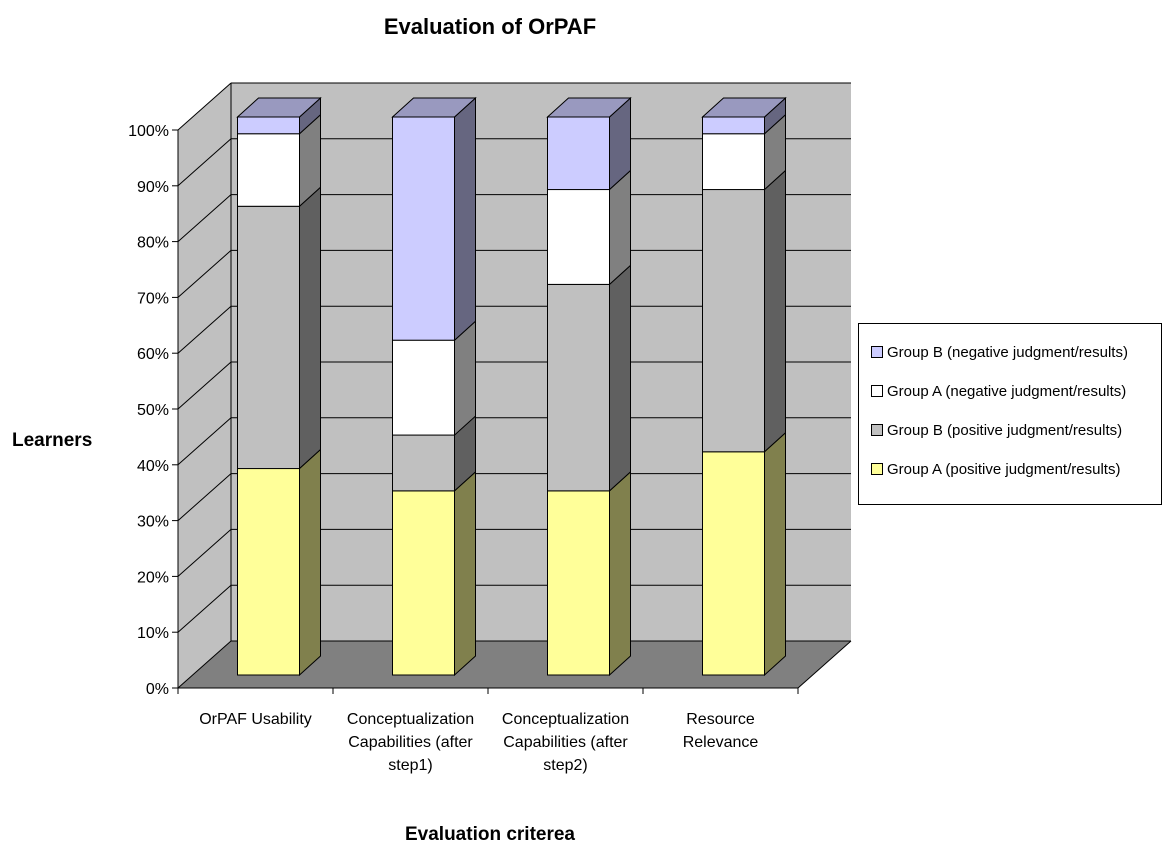 Image resolution: width=1165 pixels, height=848 pixels. What do you see at coordinates (153, 243) in the screenshot?
I see `y-tick-label: 80%` at bounding box center [153, 243].